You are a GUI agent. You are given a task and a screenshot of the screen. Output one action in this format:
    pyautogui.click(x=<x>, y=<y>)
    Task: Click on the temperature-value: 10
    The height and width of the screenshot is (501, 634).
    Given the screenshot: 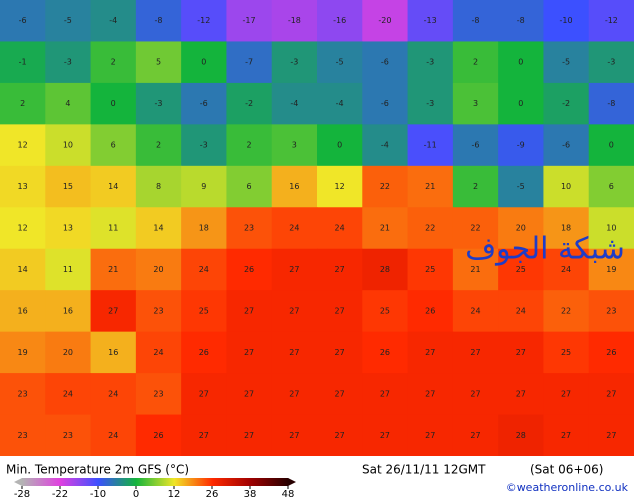 What is the action you would take?
    pyautogui.click(x=566, y=186)
    